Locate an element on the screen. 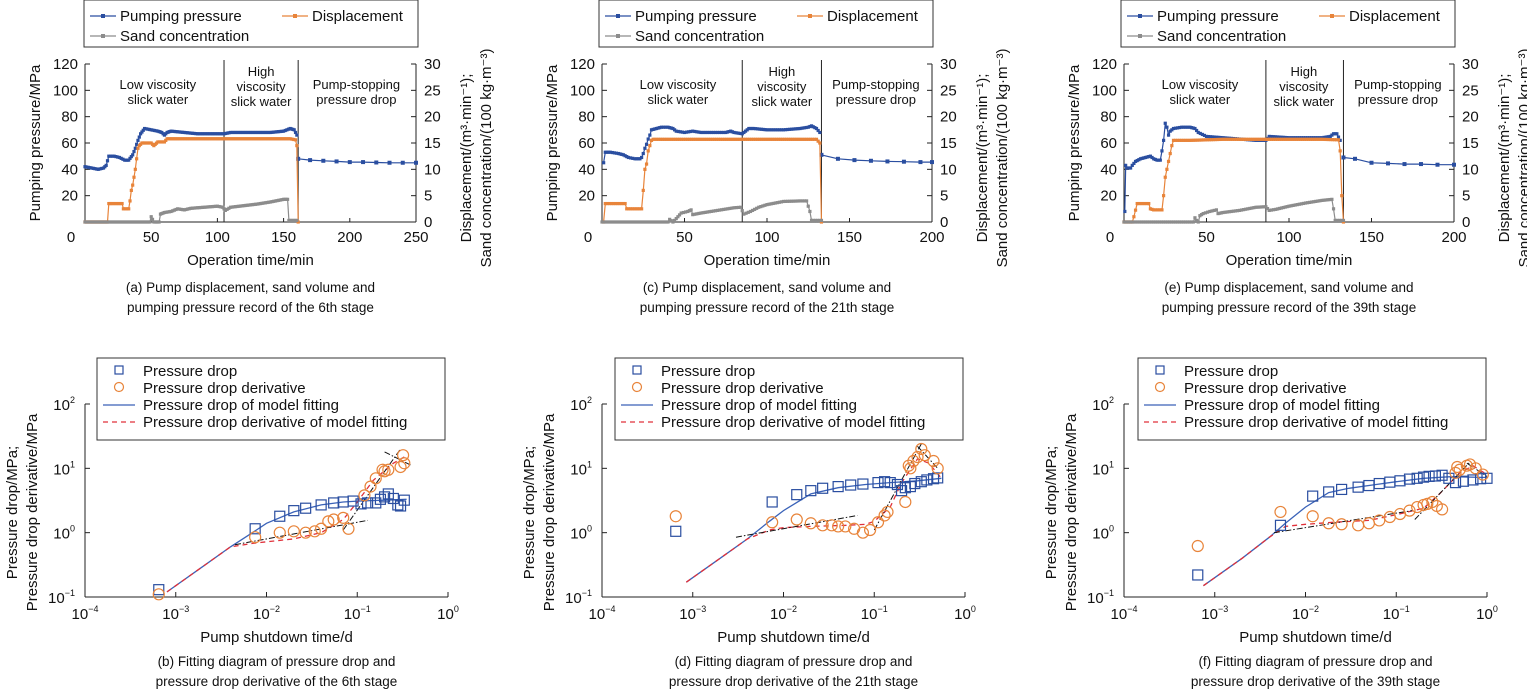  y-tick-label: 40 is located at coordinates (69, 169).